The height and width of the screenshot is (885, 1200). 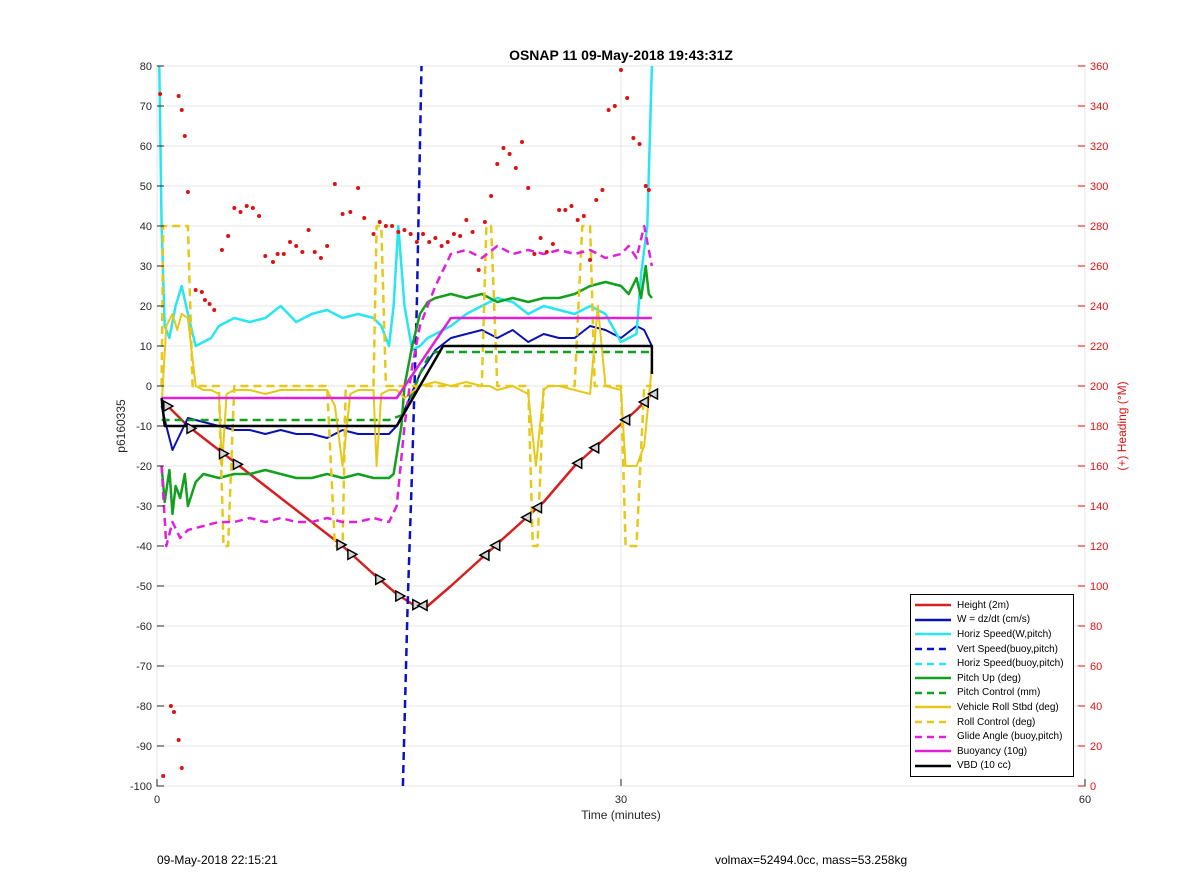 I want to click on y-tick-label: 0, so click(x=149, y=387).